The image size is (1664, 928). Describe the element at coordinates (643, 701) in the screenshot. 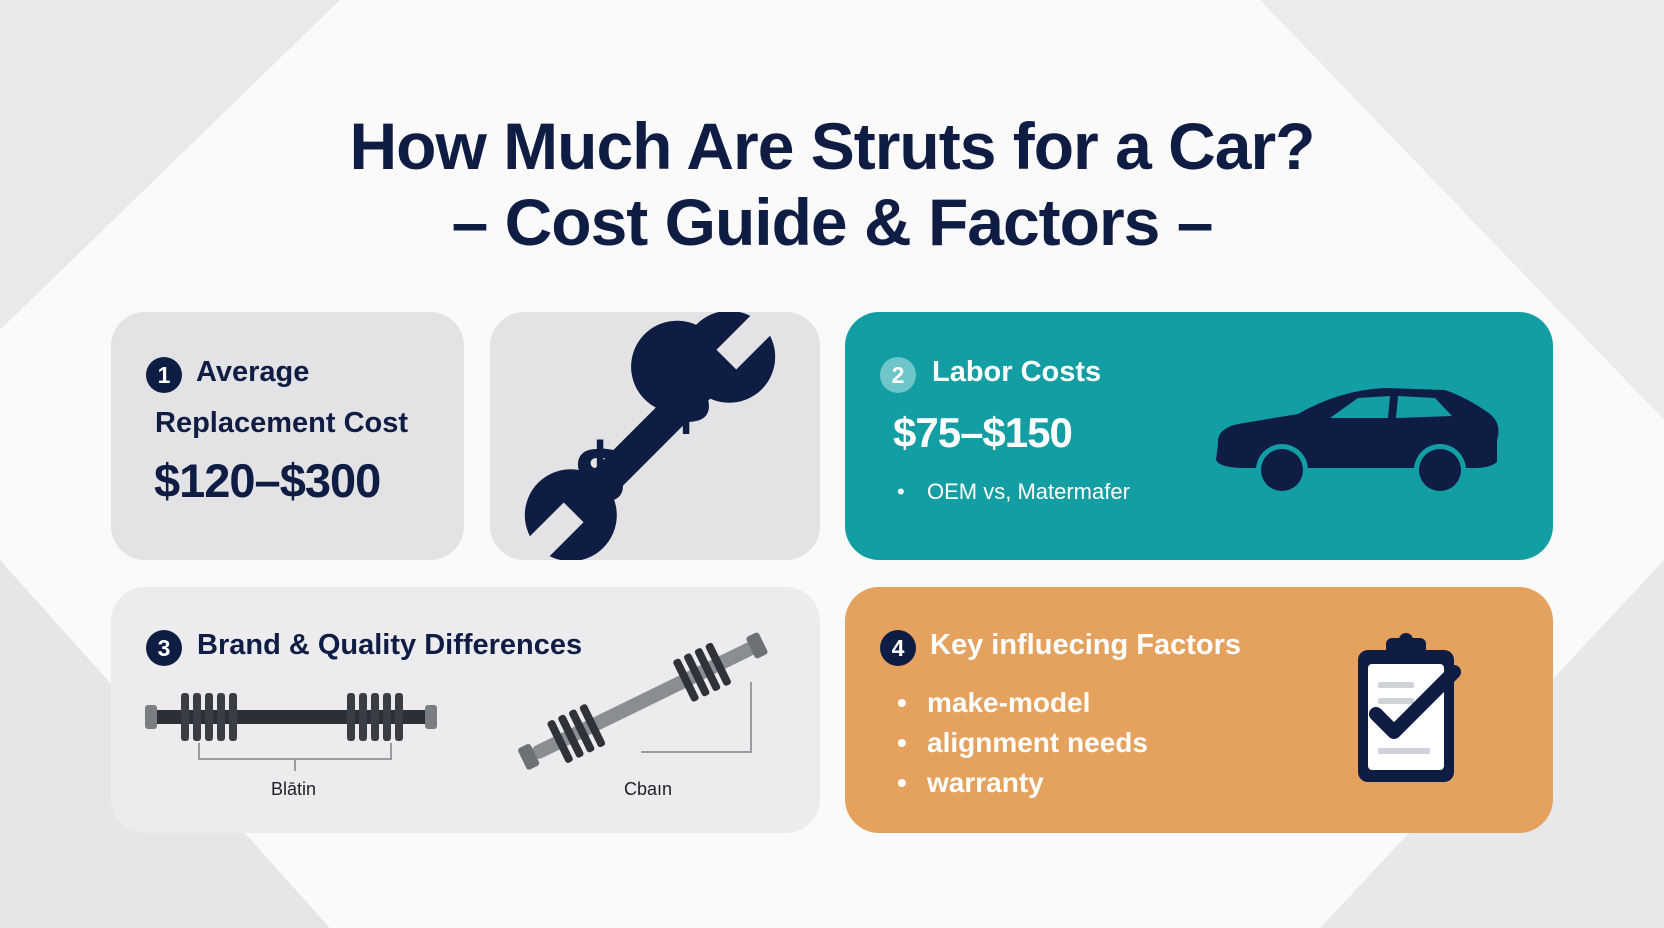

I see `strut-icon-right` at that location.